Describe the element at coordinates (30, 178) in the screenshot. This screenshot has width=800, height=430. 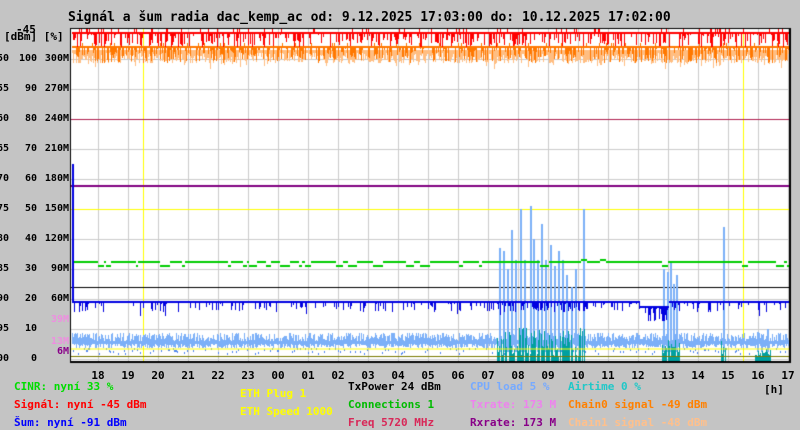
I see `y-tick-label: 60` at that location.